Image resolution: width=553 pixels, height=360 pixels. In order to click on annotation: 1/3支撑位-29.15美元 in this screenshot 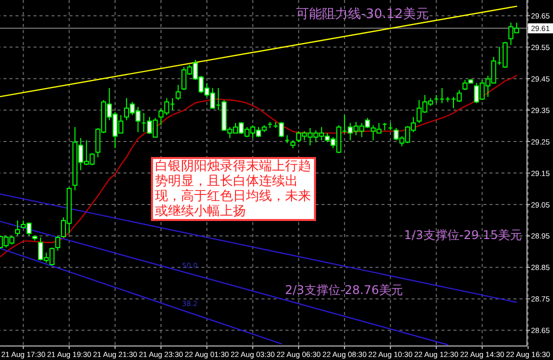, I will do `click(463, 235)`.